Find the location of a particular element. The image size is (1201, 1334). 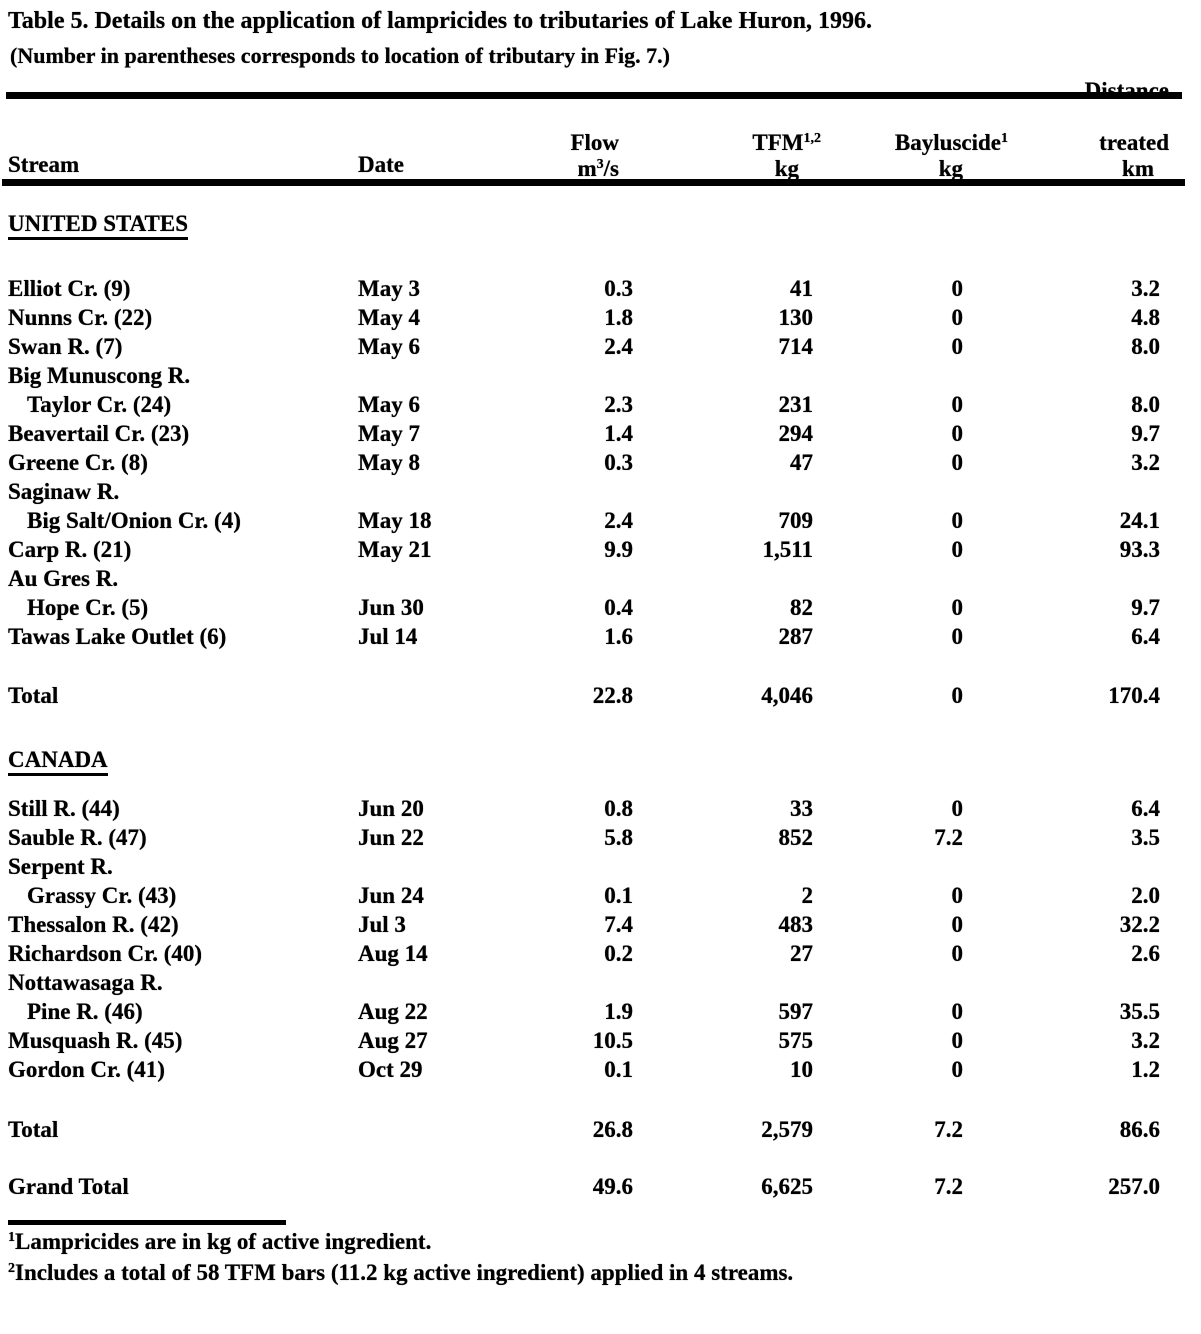

col-header-stream-label: Stream is located at coordinates (44, 164).